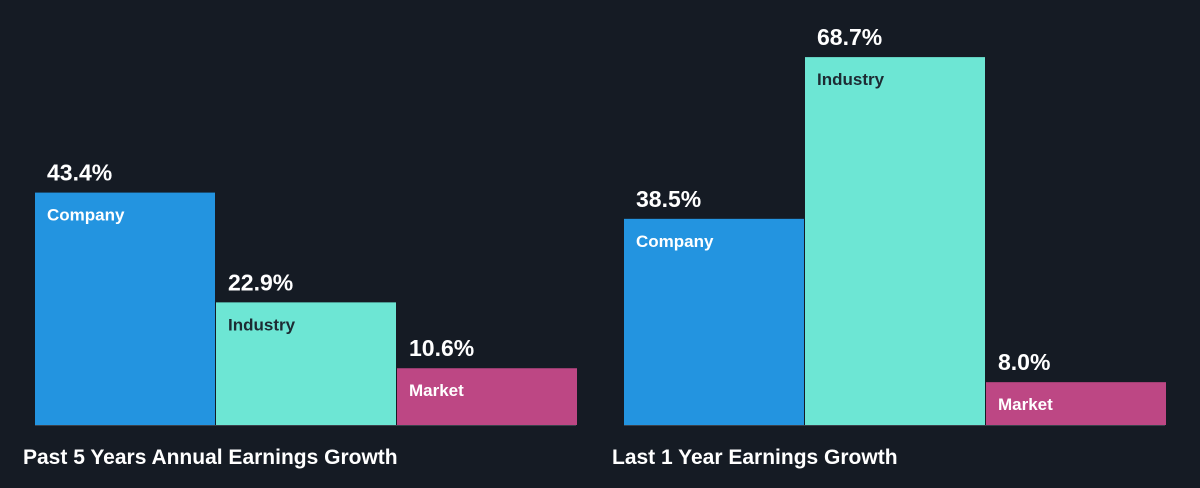 The width and height of the screenshot is (1200, 488). I want to click on chart-title-last-1-year: Last 1 Year Earnings Growth, so click(755, 457).